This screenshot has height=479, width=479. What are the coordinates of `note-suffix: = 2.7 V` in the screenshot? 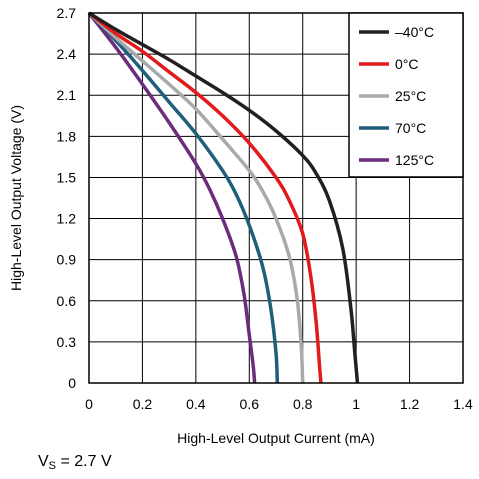 It's located at (84, 461).